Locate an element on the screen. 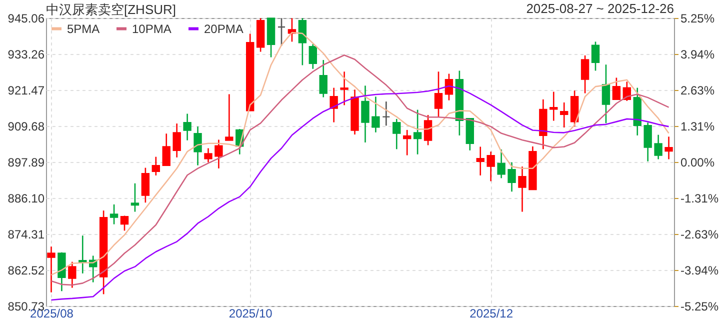 The image size is (720, 320). y-tick-label: 862.52 is located at coordinates (26, 271).